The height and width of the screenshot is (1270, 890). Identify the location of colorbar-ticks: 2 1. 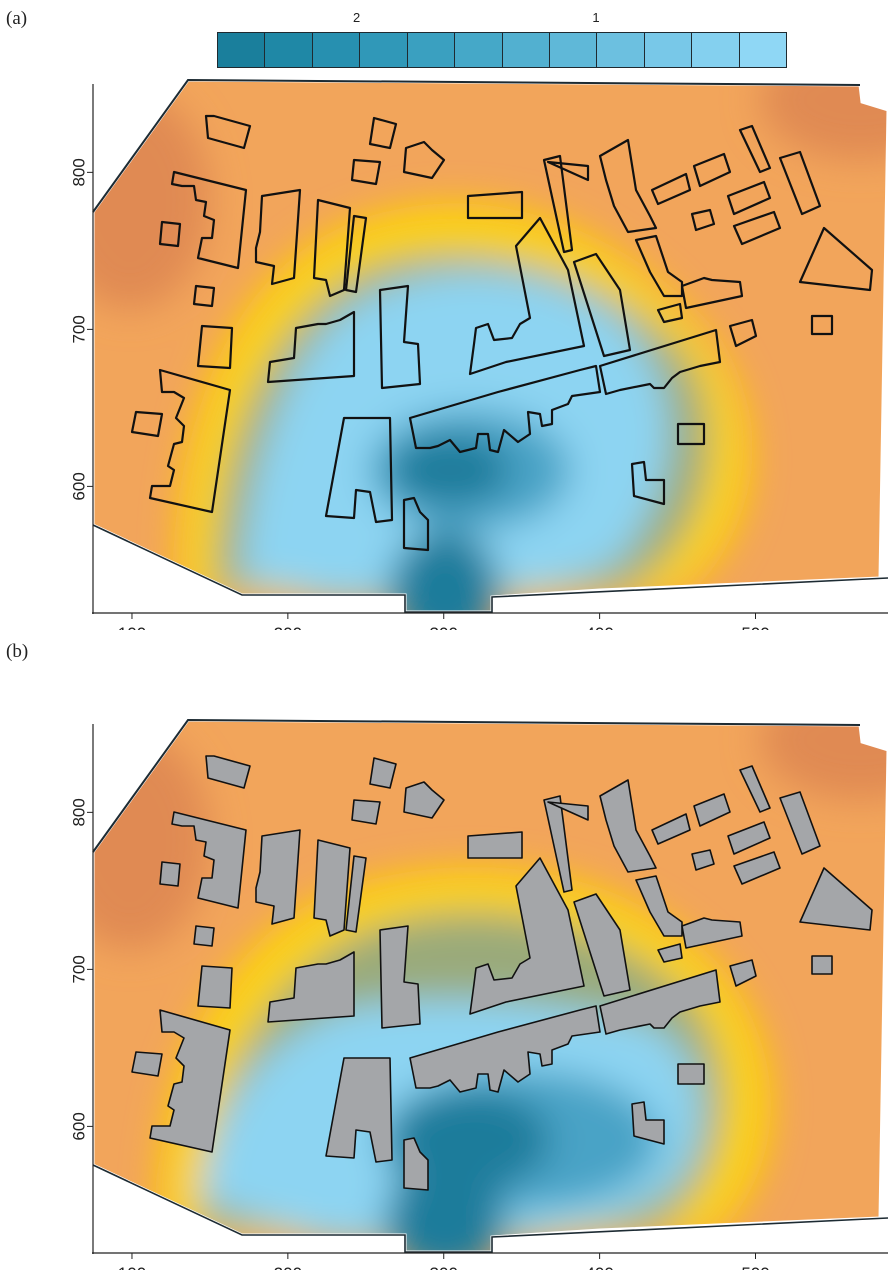
(502, 21).